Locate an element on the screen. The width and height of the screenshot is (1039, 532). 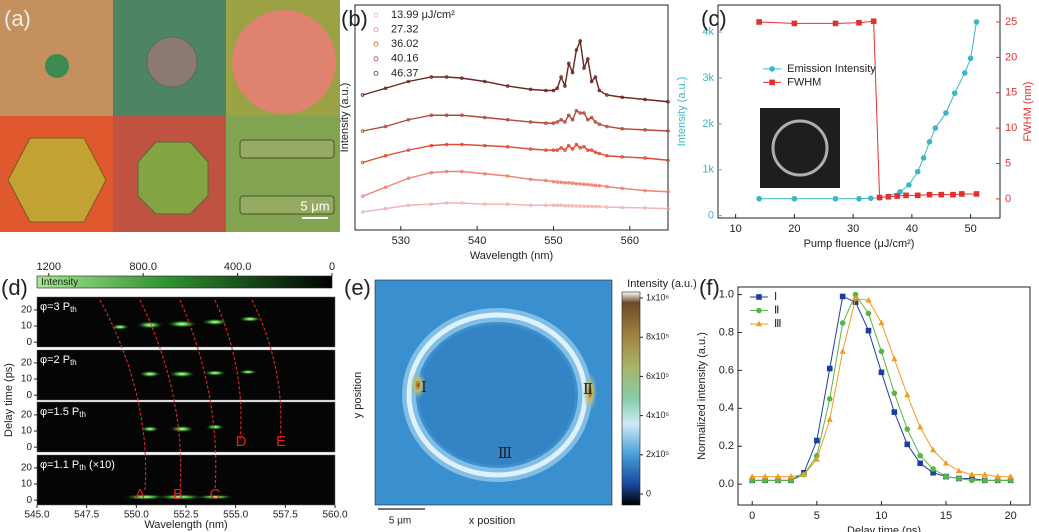
panel-label: φ=2 Pth is located at coordinates (58, 360).